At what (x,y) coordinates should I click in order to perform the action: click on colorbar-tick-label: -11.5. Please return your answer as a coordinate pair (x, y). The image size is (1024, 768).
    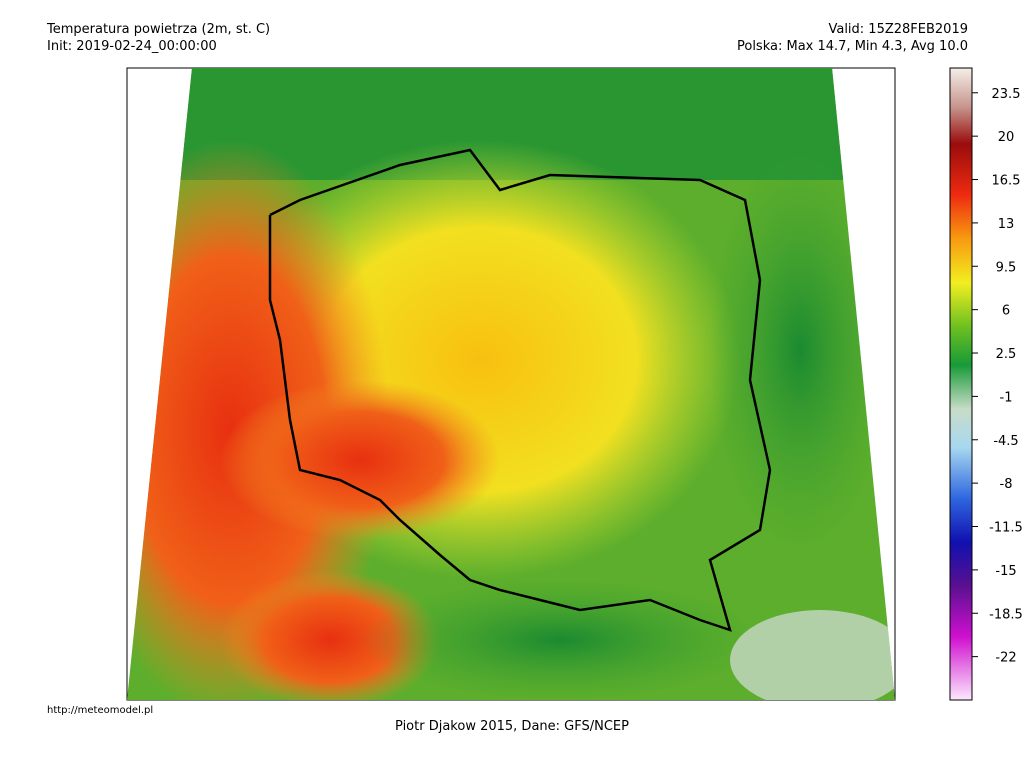
    Looking at the image, I should click on (1006, 528).